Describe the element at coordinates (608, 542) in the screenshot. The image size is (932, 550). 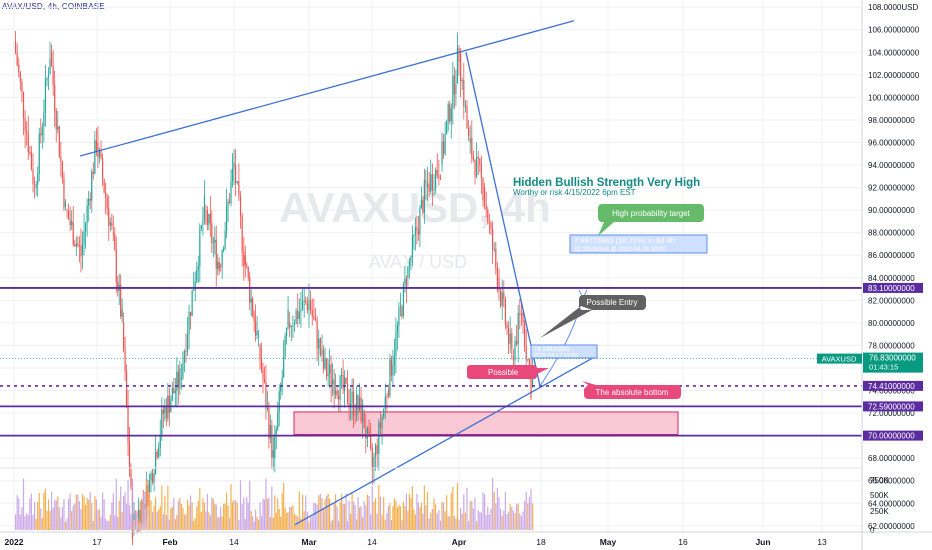
I see `x-tick-label: May` at that location.